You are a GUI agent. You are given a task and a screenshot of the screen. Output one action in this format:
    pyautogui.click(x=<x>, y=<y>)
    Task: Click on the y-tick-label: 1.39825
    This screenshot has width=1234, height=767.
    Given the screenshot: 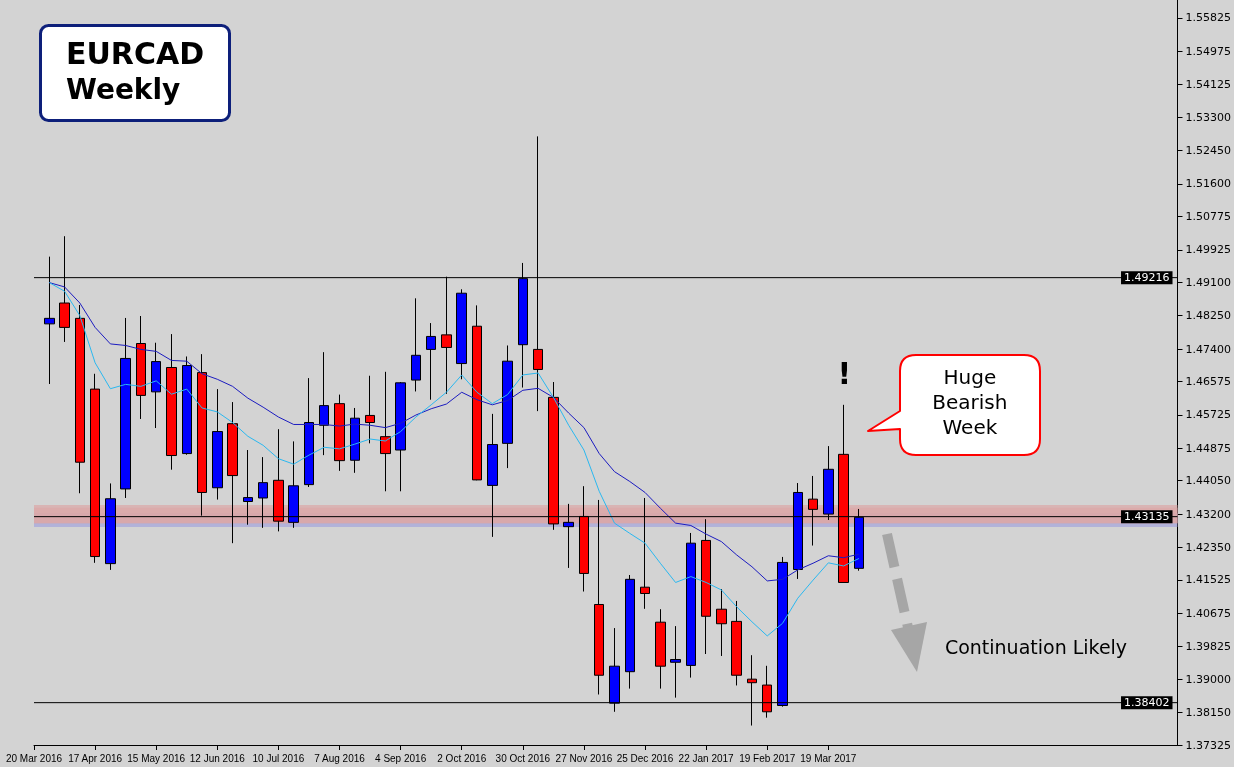 What is the action you would take?
    pyautogui.click(x=1208, y=647)
    